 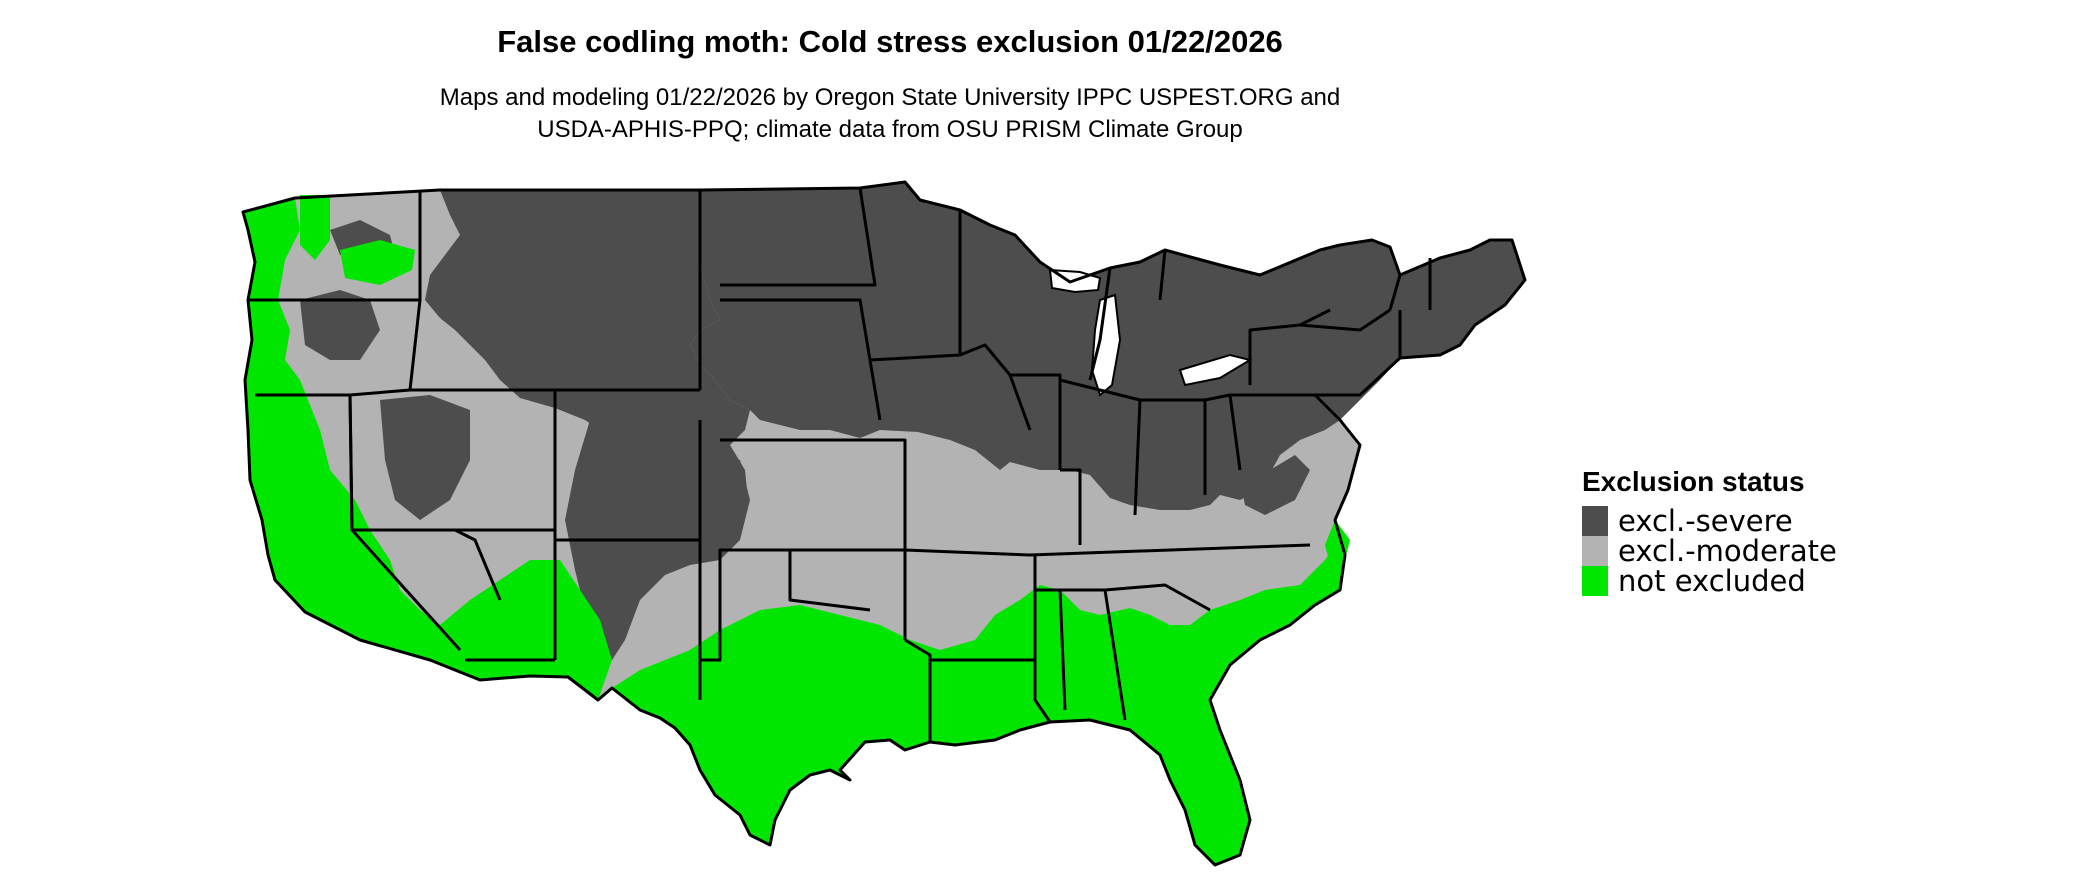 I want to click on legend-item-moderate: excl.-moderate, so click(x=1709, y=551).